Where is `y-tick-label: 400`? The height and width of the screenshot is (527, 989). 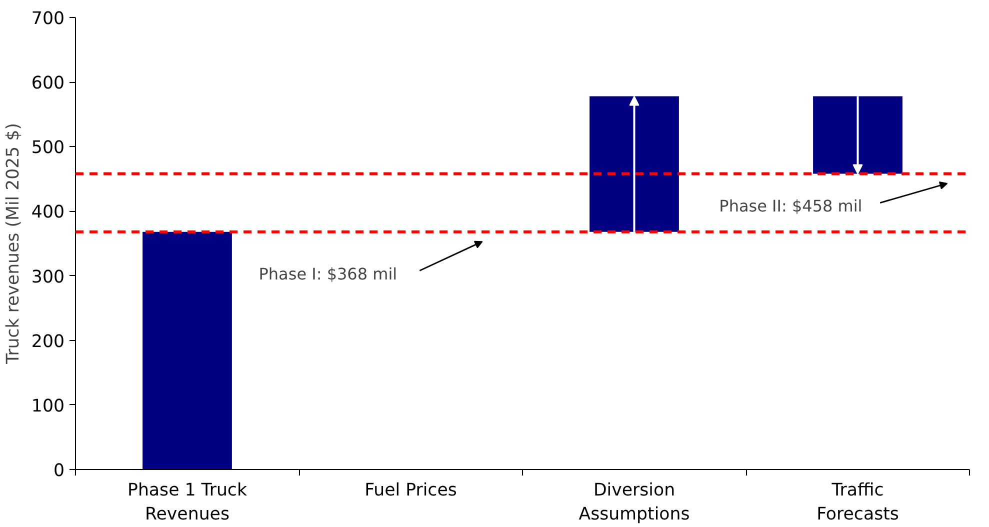
y-tick-label: 400 is located at coordinates (48, 212).